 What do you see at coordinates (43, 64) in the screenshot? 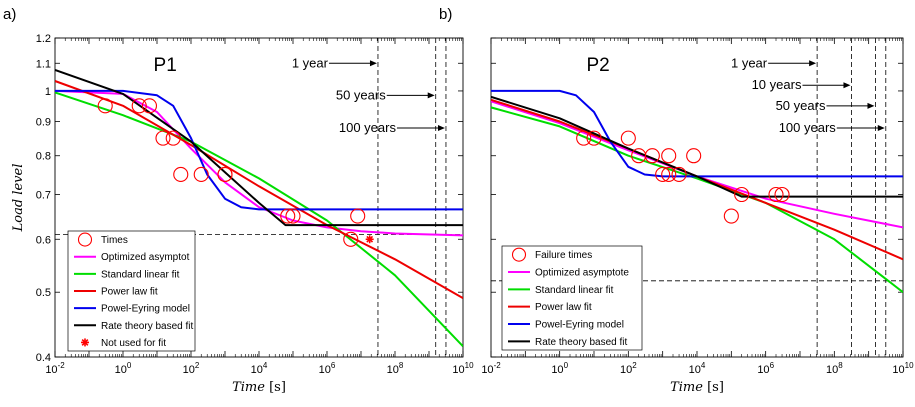
I see `y-tick-label: 1.1` at bounding box center [43, 64].